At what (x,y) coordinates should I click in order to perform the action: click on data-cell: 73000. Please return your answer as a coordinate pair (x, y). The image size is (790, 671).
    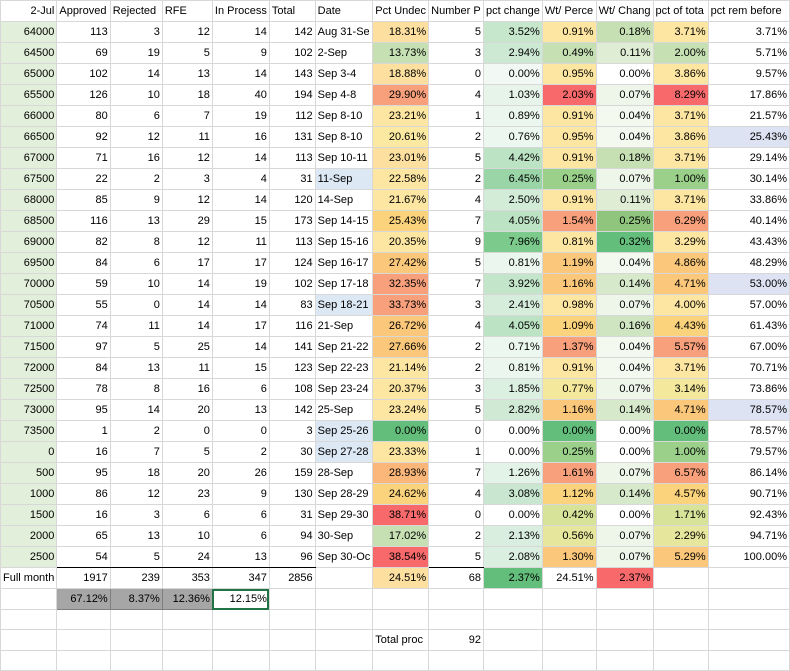
    Looking at the image, I should click on (29, 410).